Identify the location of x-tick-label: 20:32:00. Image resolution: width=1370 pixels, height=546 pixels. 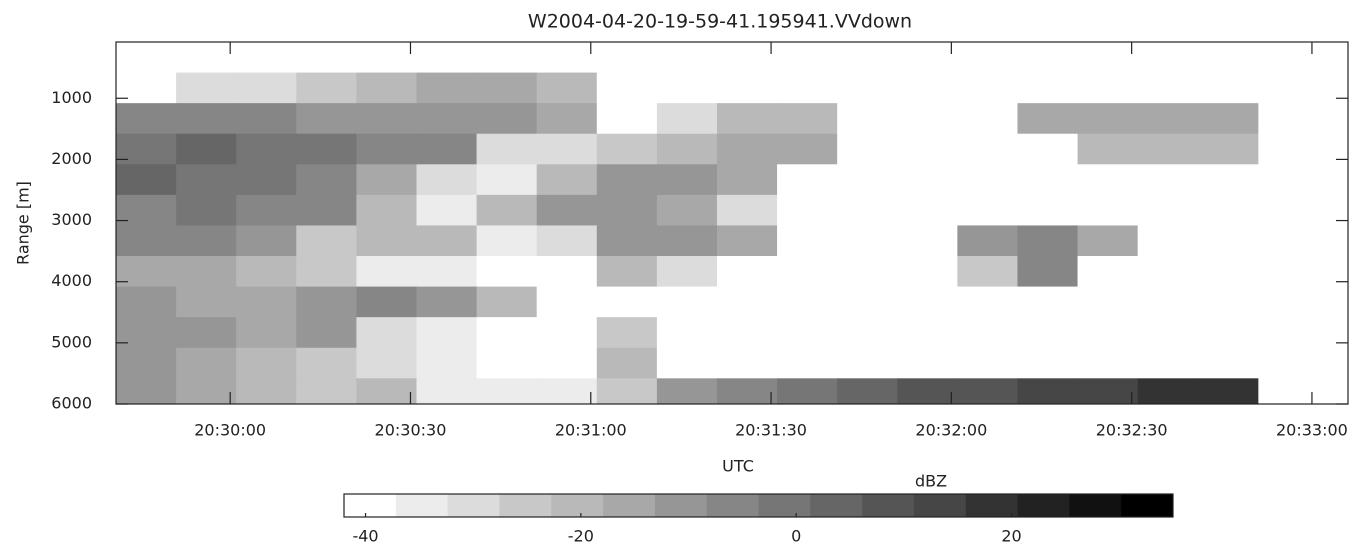
(951, 430).